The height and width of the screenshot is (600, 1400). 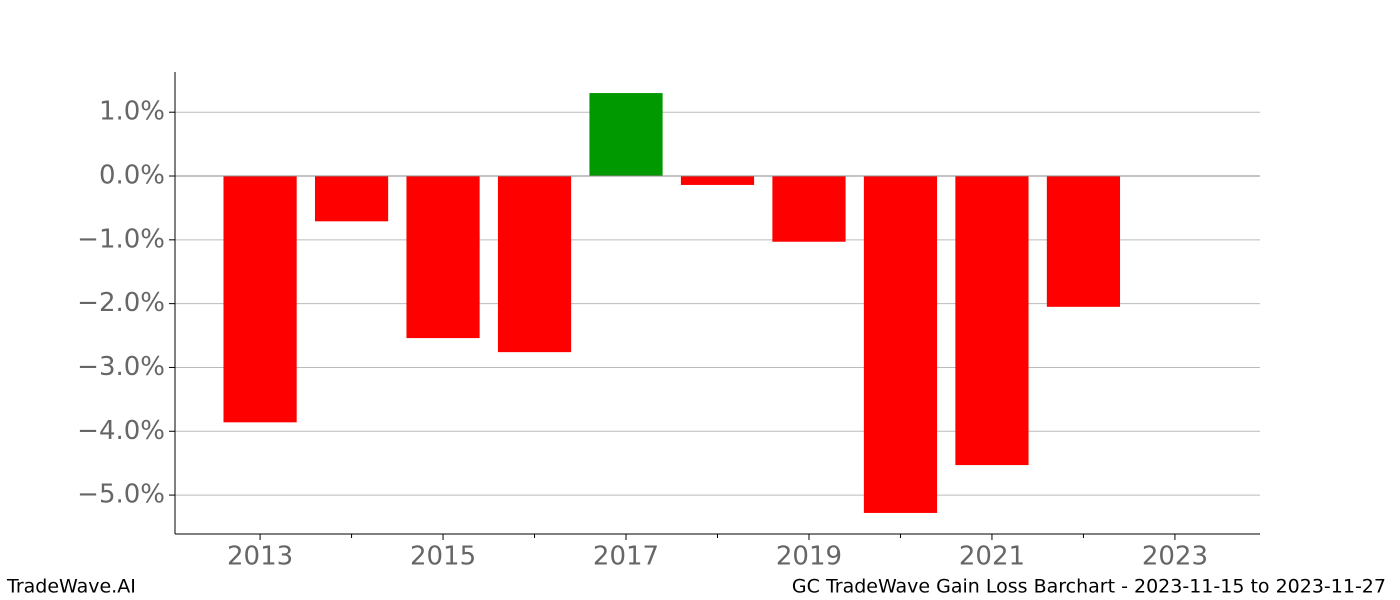 What do you see at coordinates (626, 557) in the screenshot?
I see `x-tick-label: 2017` at bounding box center [626, 557].